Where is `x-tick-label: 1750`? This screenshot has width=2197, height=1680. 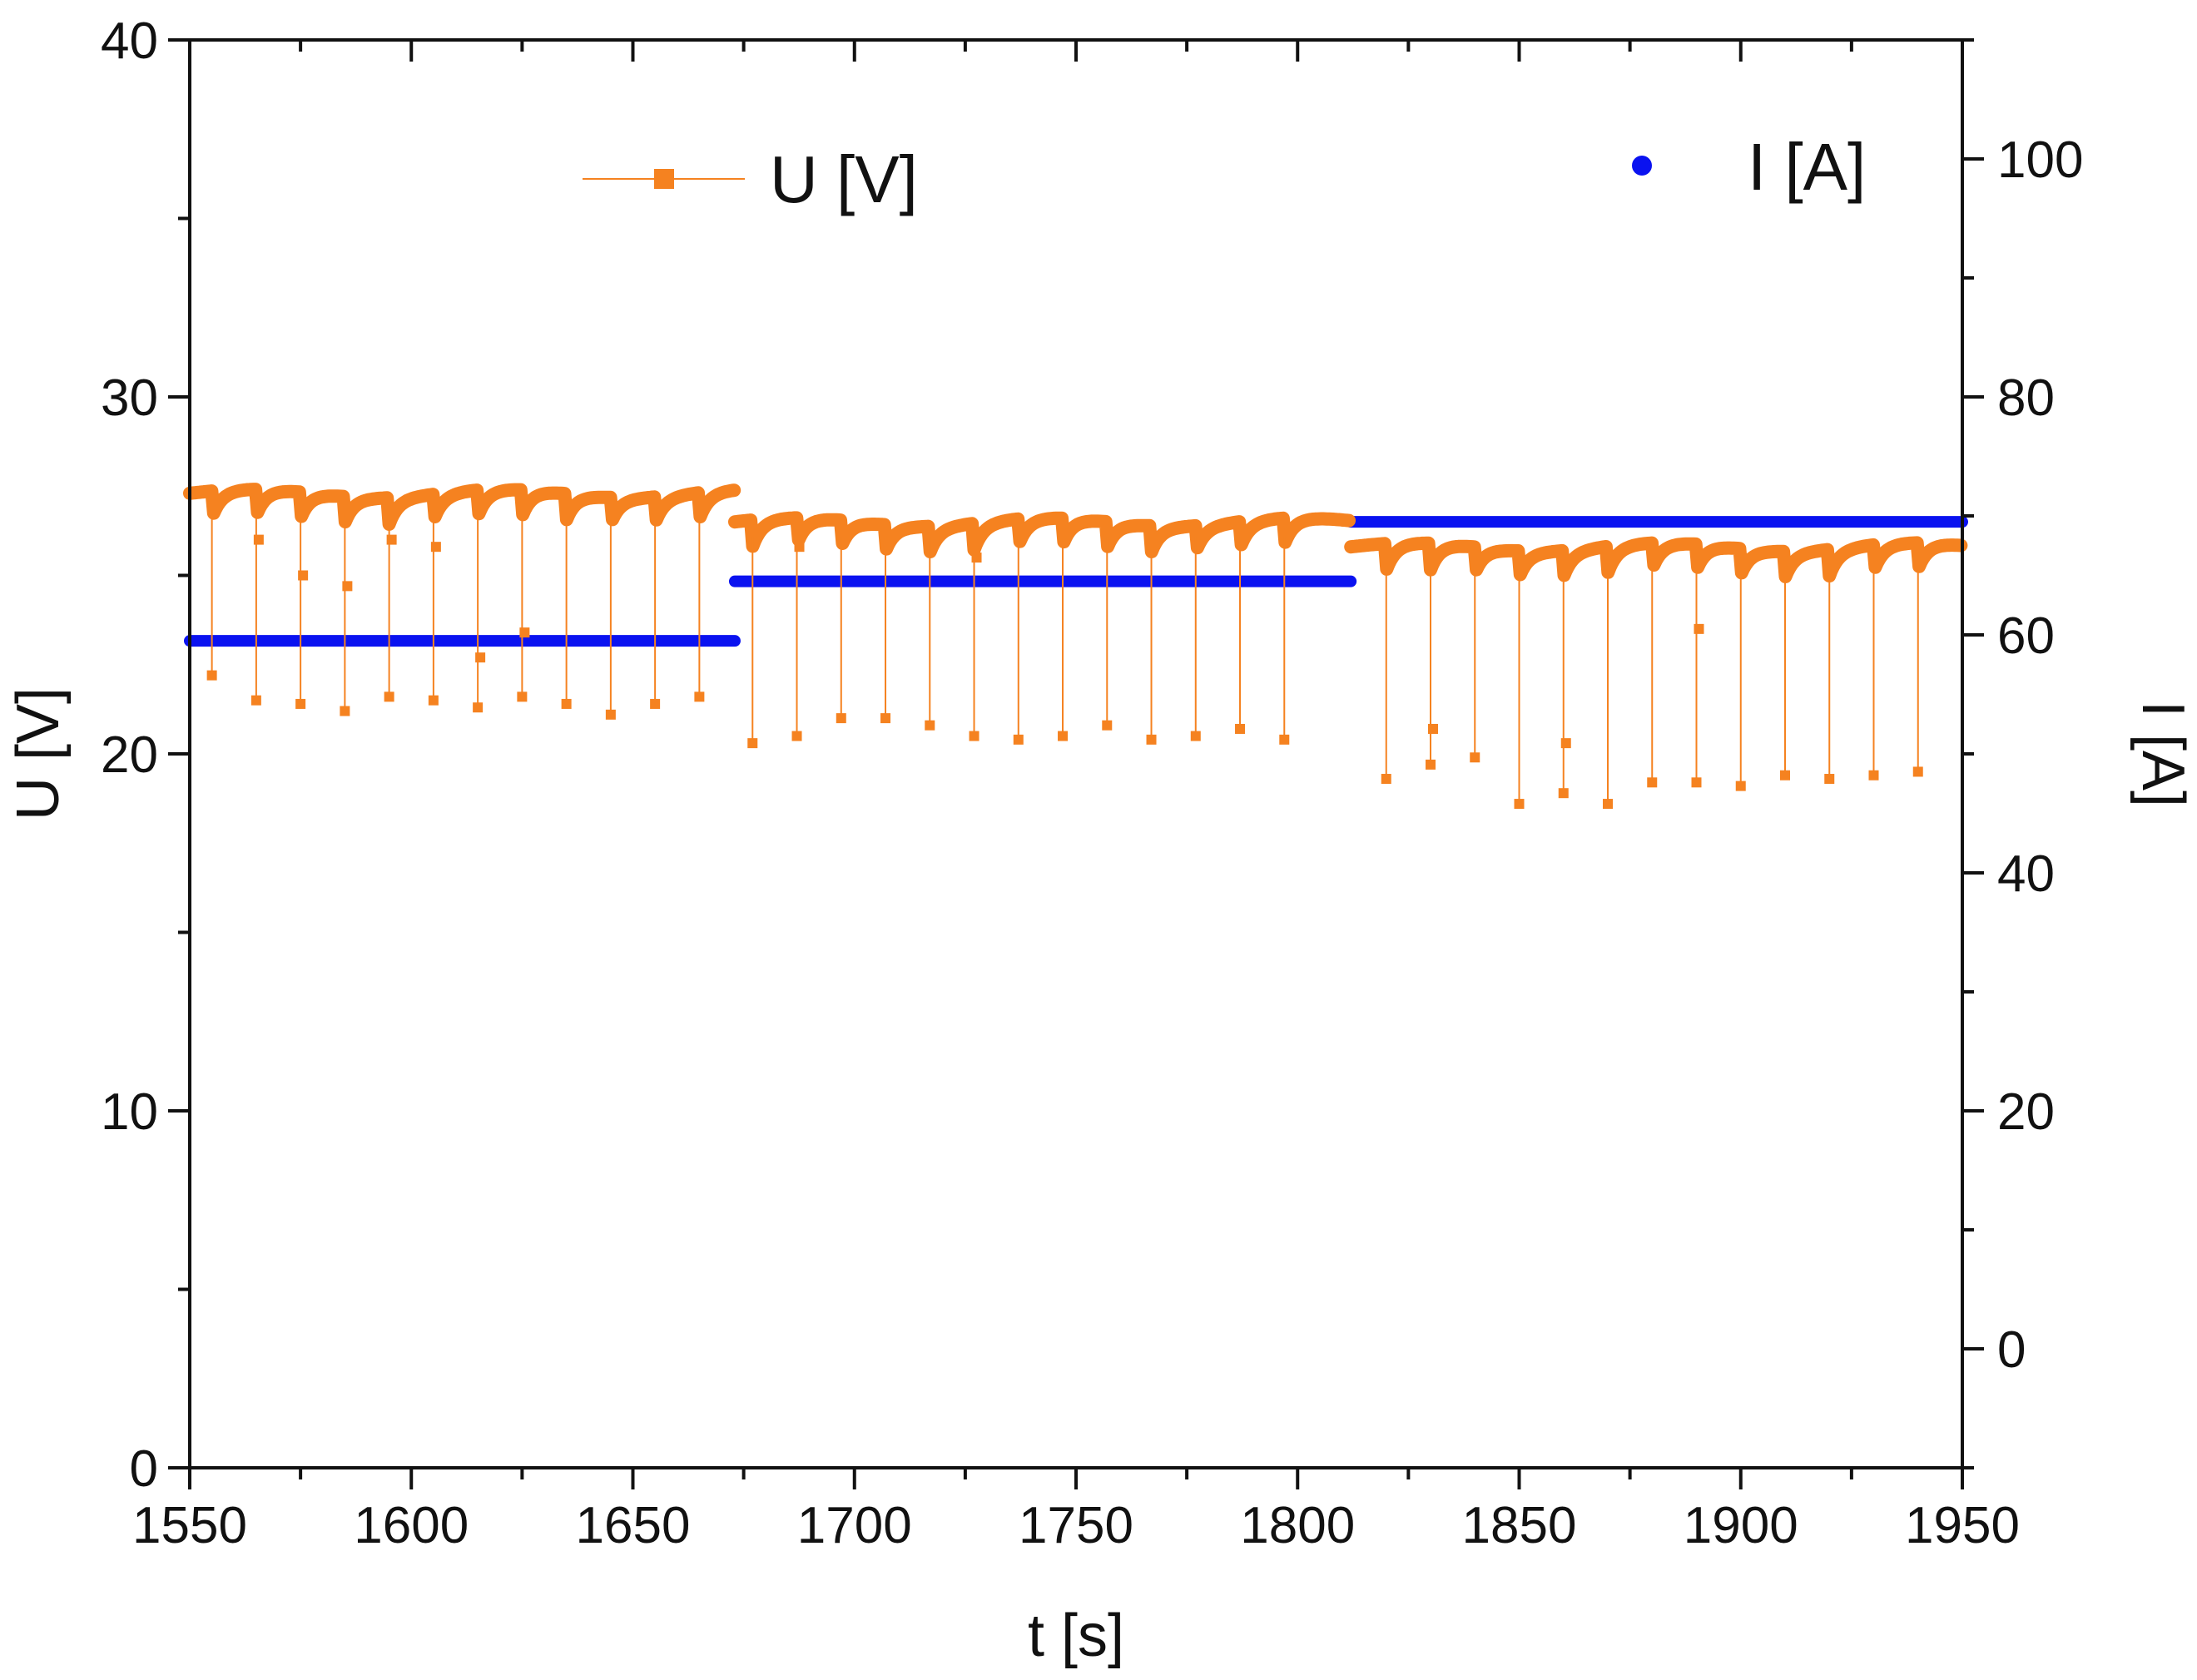
x-tick-label: 1750 is located at coordinates (1076, 1525).